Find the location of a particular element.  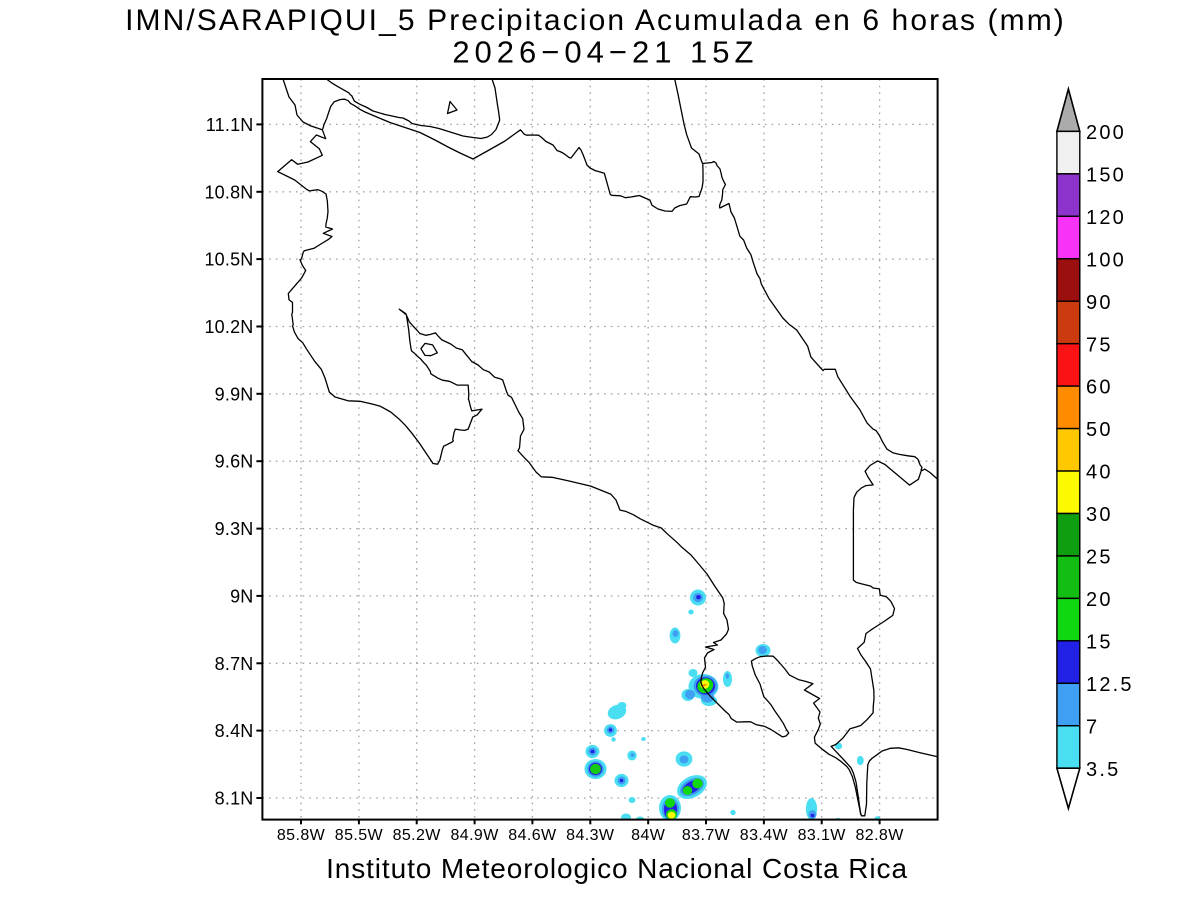

svg-text: 82.8W is located at coordinates (879, 835).